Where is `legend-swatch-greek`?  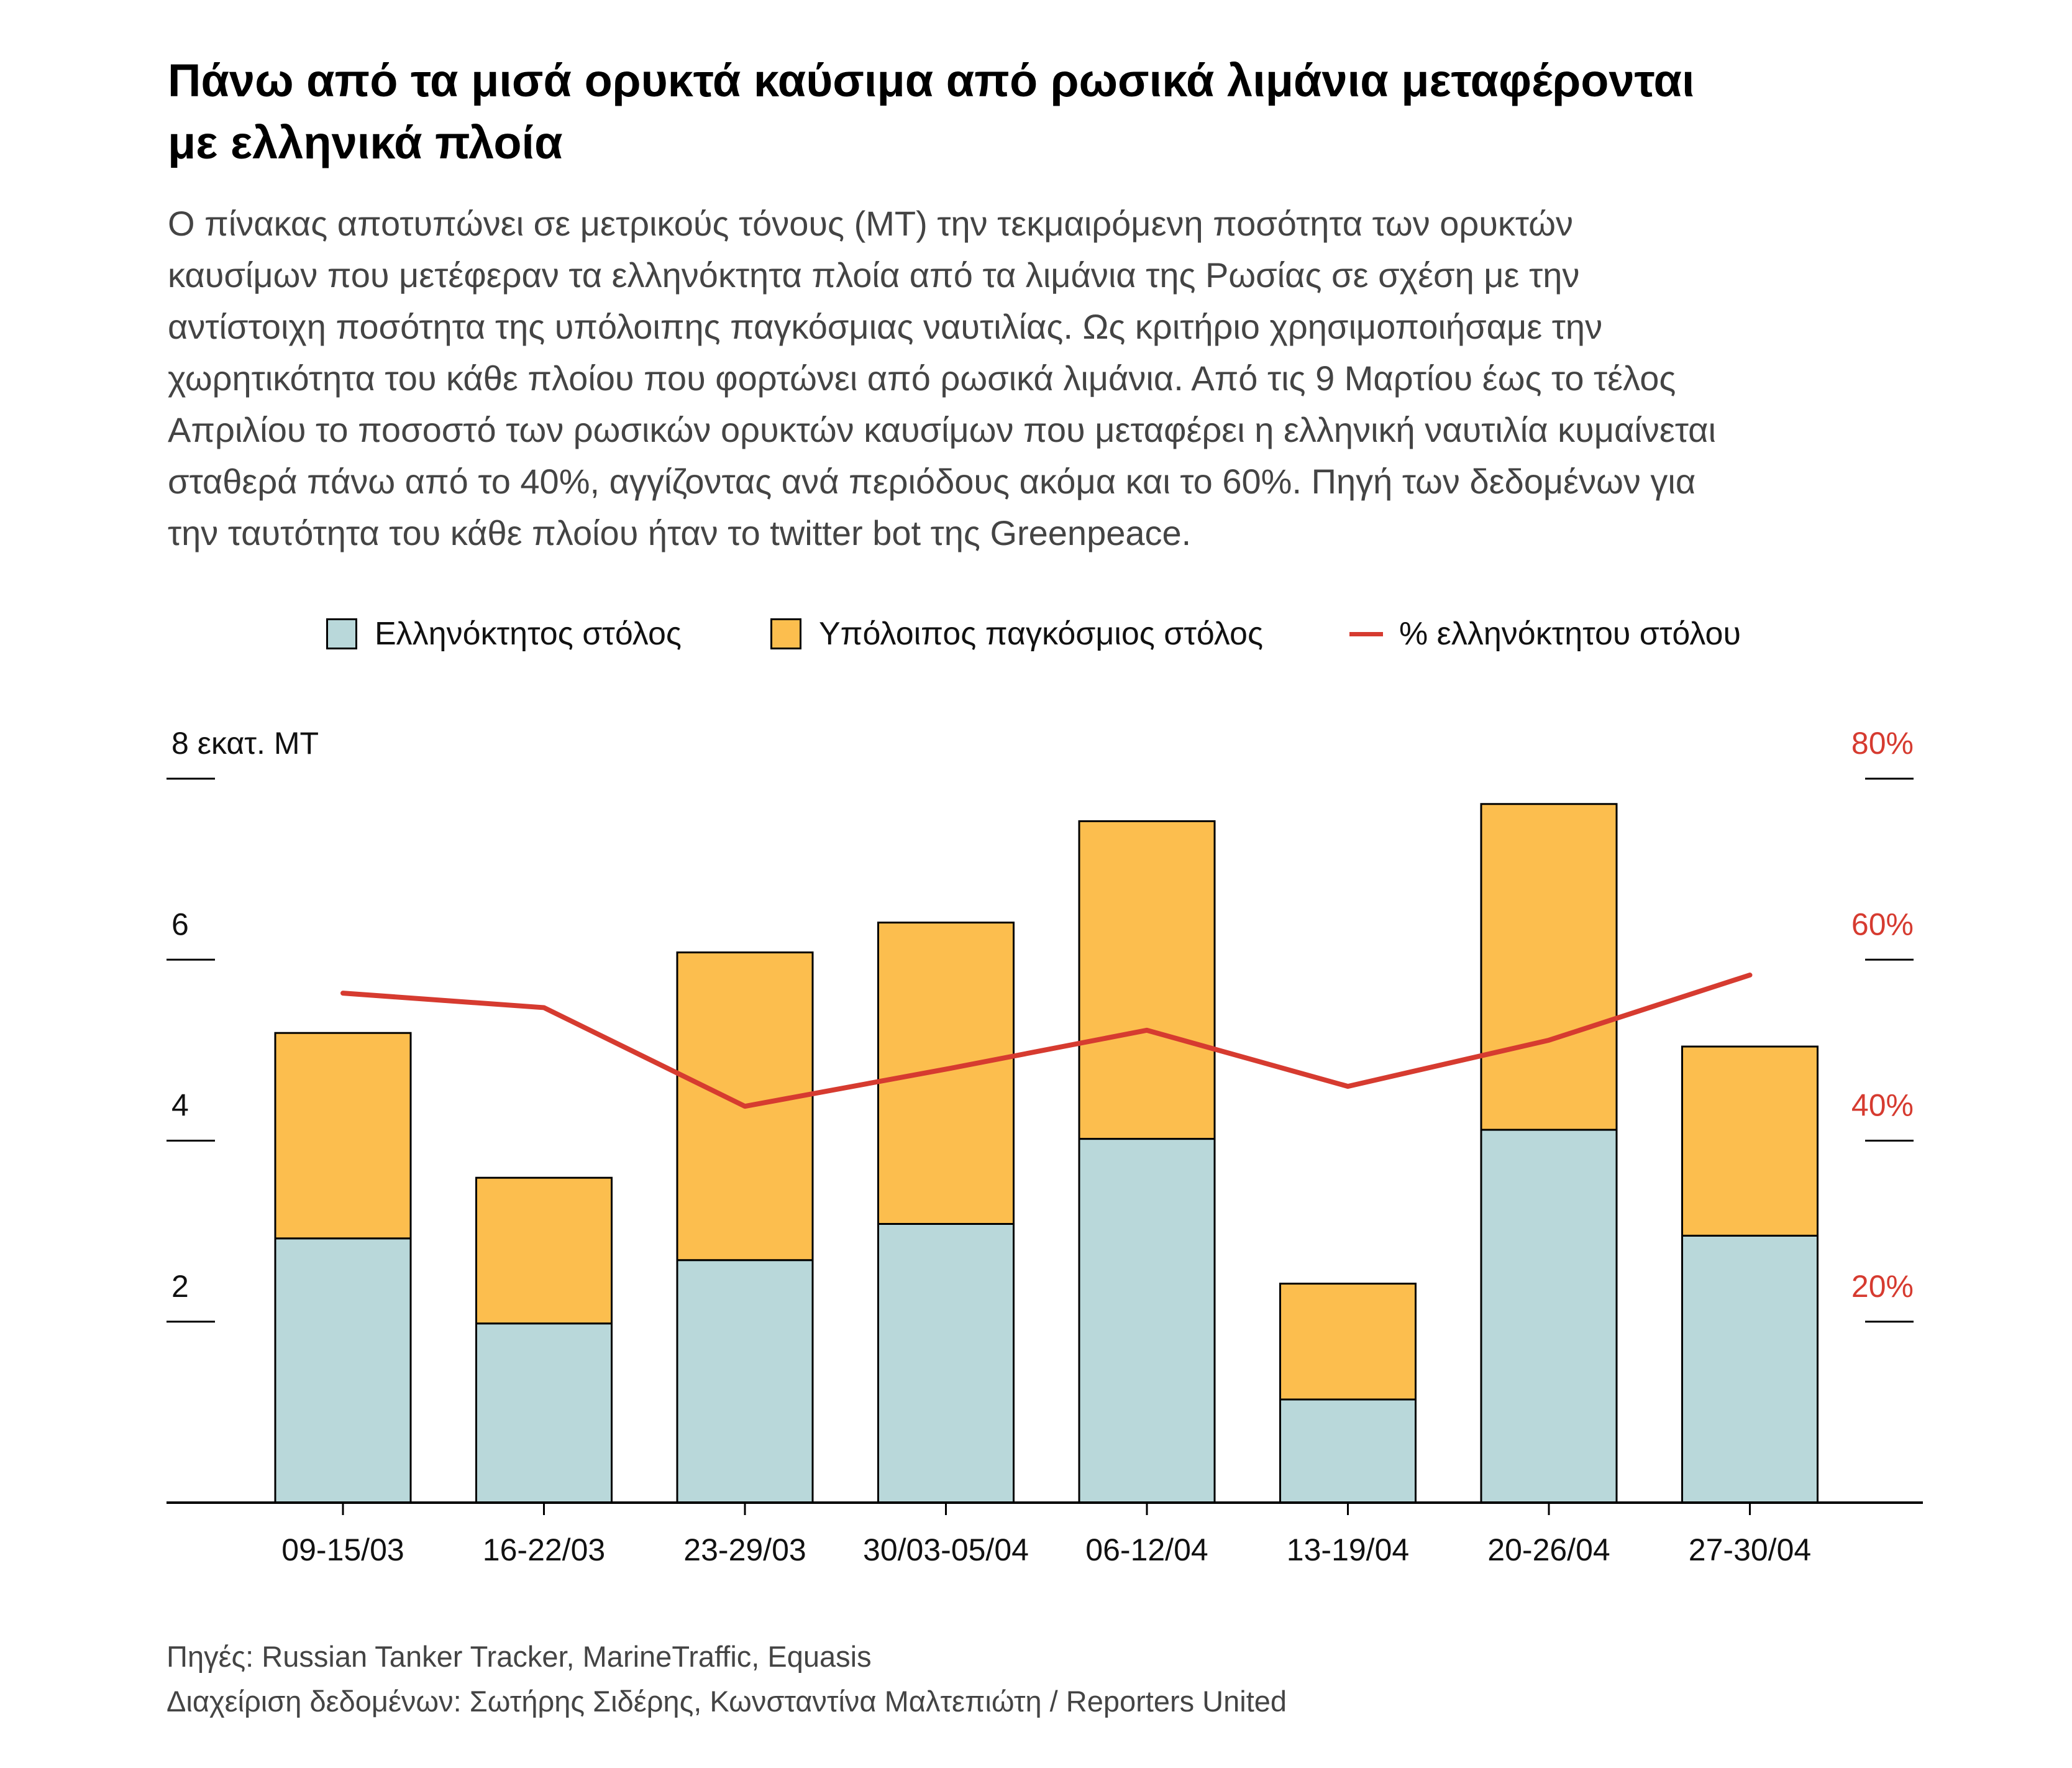
legend-swatch-greek is located at coordinates (341, 633).